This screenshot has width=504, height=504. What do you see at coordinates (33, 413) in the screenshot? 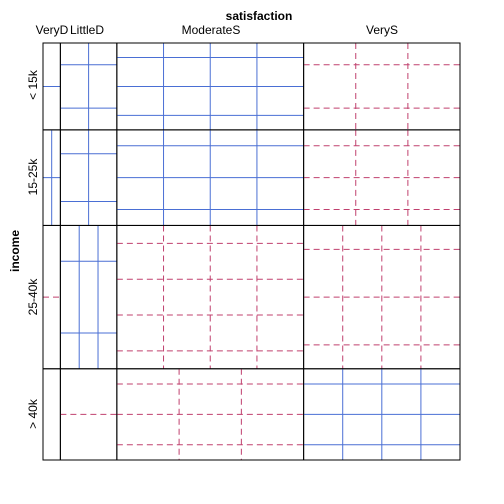
I see `y-level-label-gt40k: > 40k` at bounding box center [33, 413].